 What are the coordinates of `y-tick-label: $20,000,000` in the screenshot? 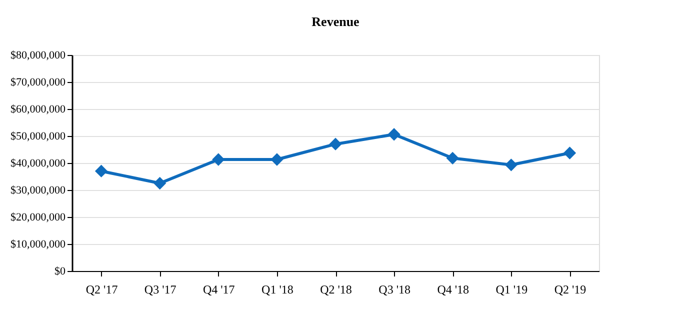 It's located at (38, 218).